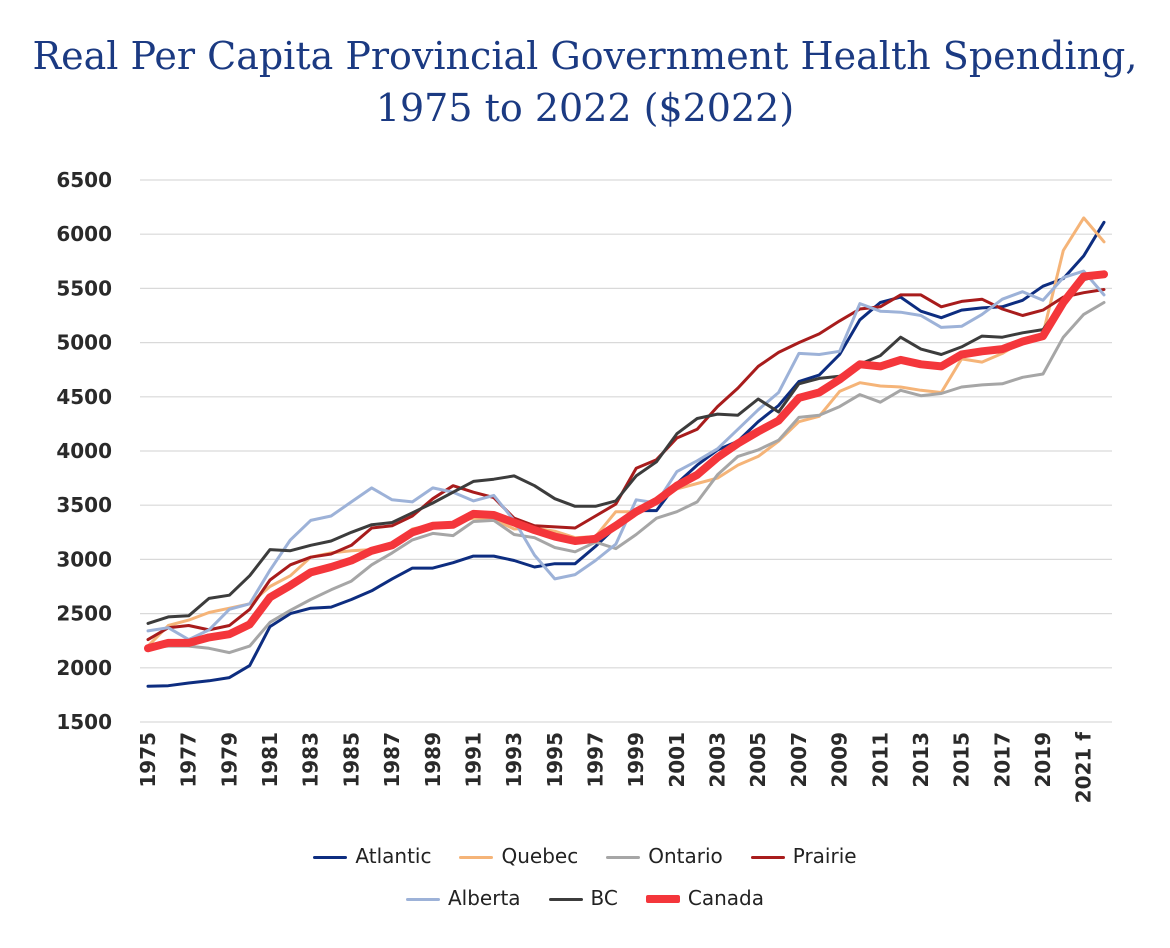 The height and width of the screenshot is (948, 1170). What do you see at coordinates (799, 760) in the screenshot?
I see `x-tick-label: 2007` at bounding box center [799, 760].